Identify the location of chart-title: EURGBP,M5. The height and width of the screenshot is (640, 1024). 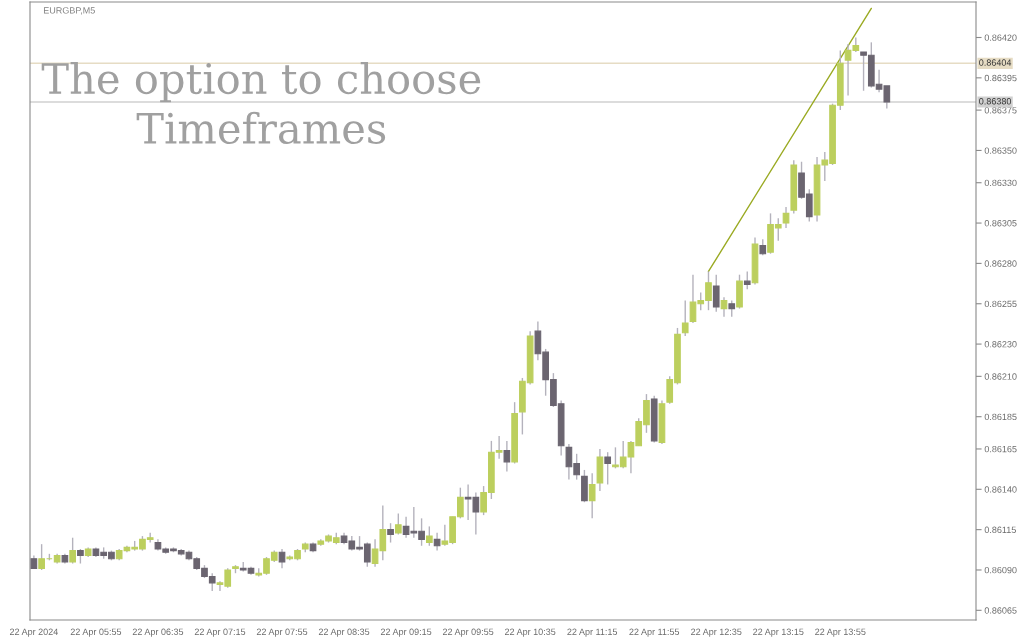
(69, 11).